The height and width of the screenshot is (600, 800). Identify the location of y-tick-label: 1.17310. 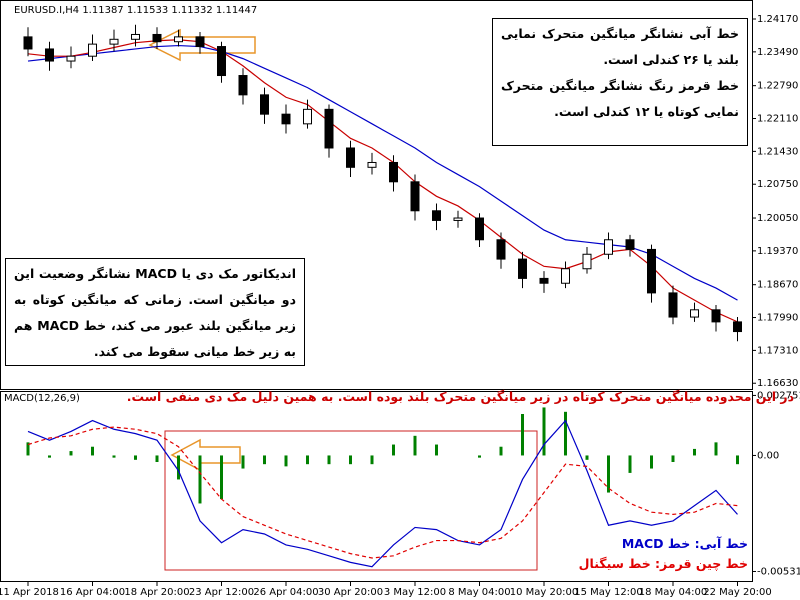
(777, 350).